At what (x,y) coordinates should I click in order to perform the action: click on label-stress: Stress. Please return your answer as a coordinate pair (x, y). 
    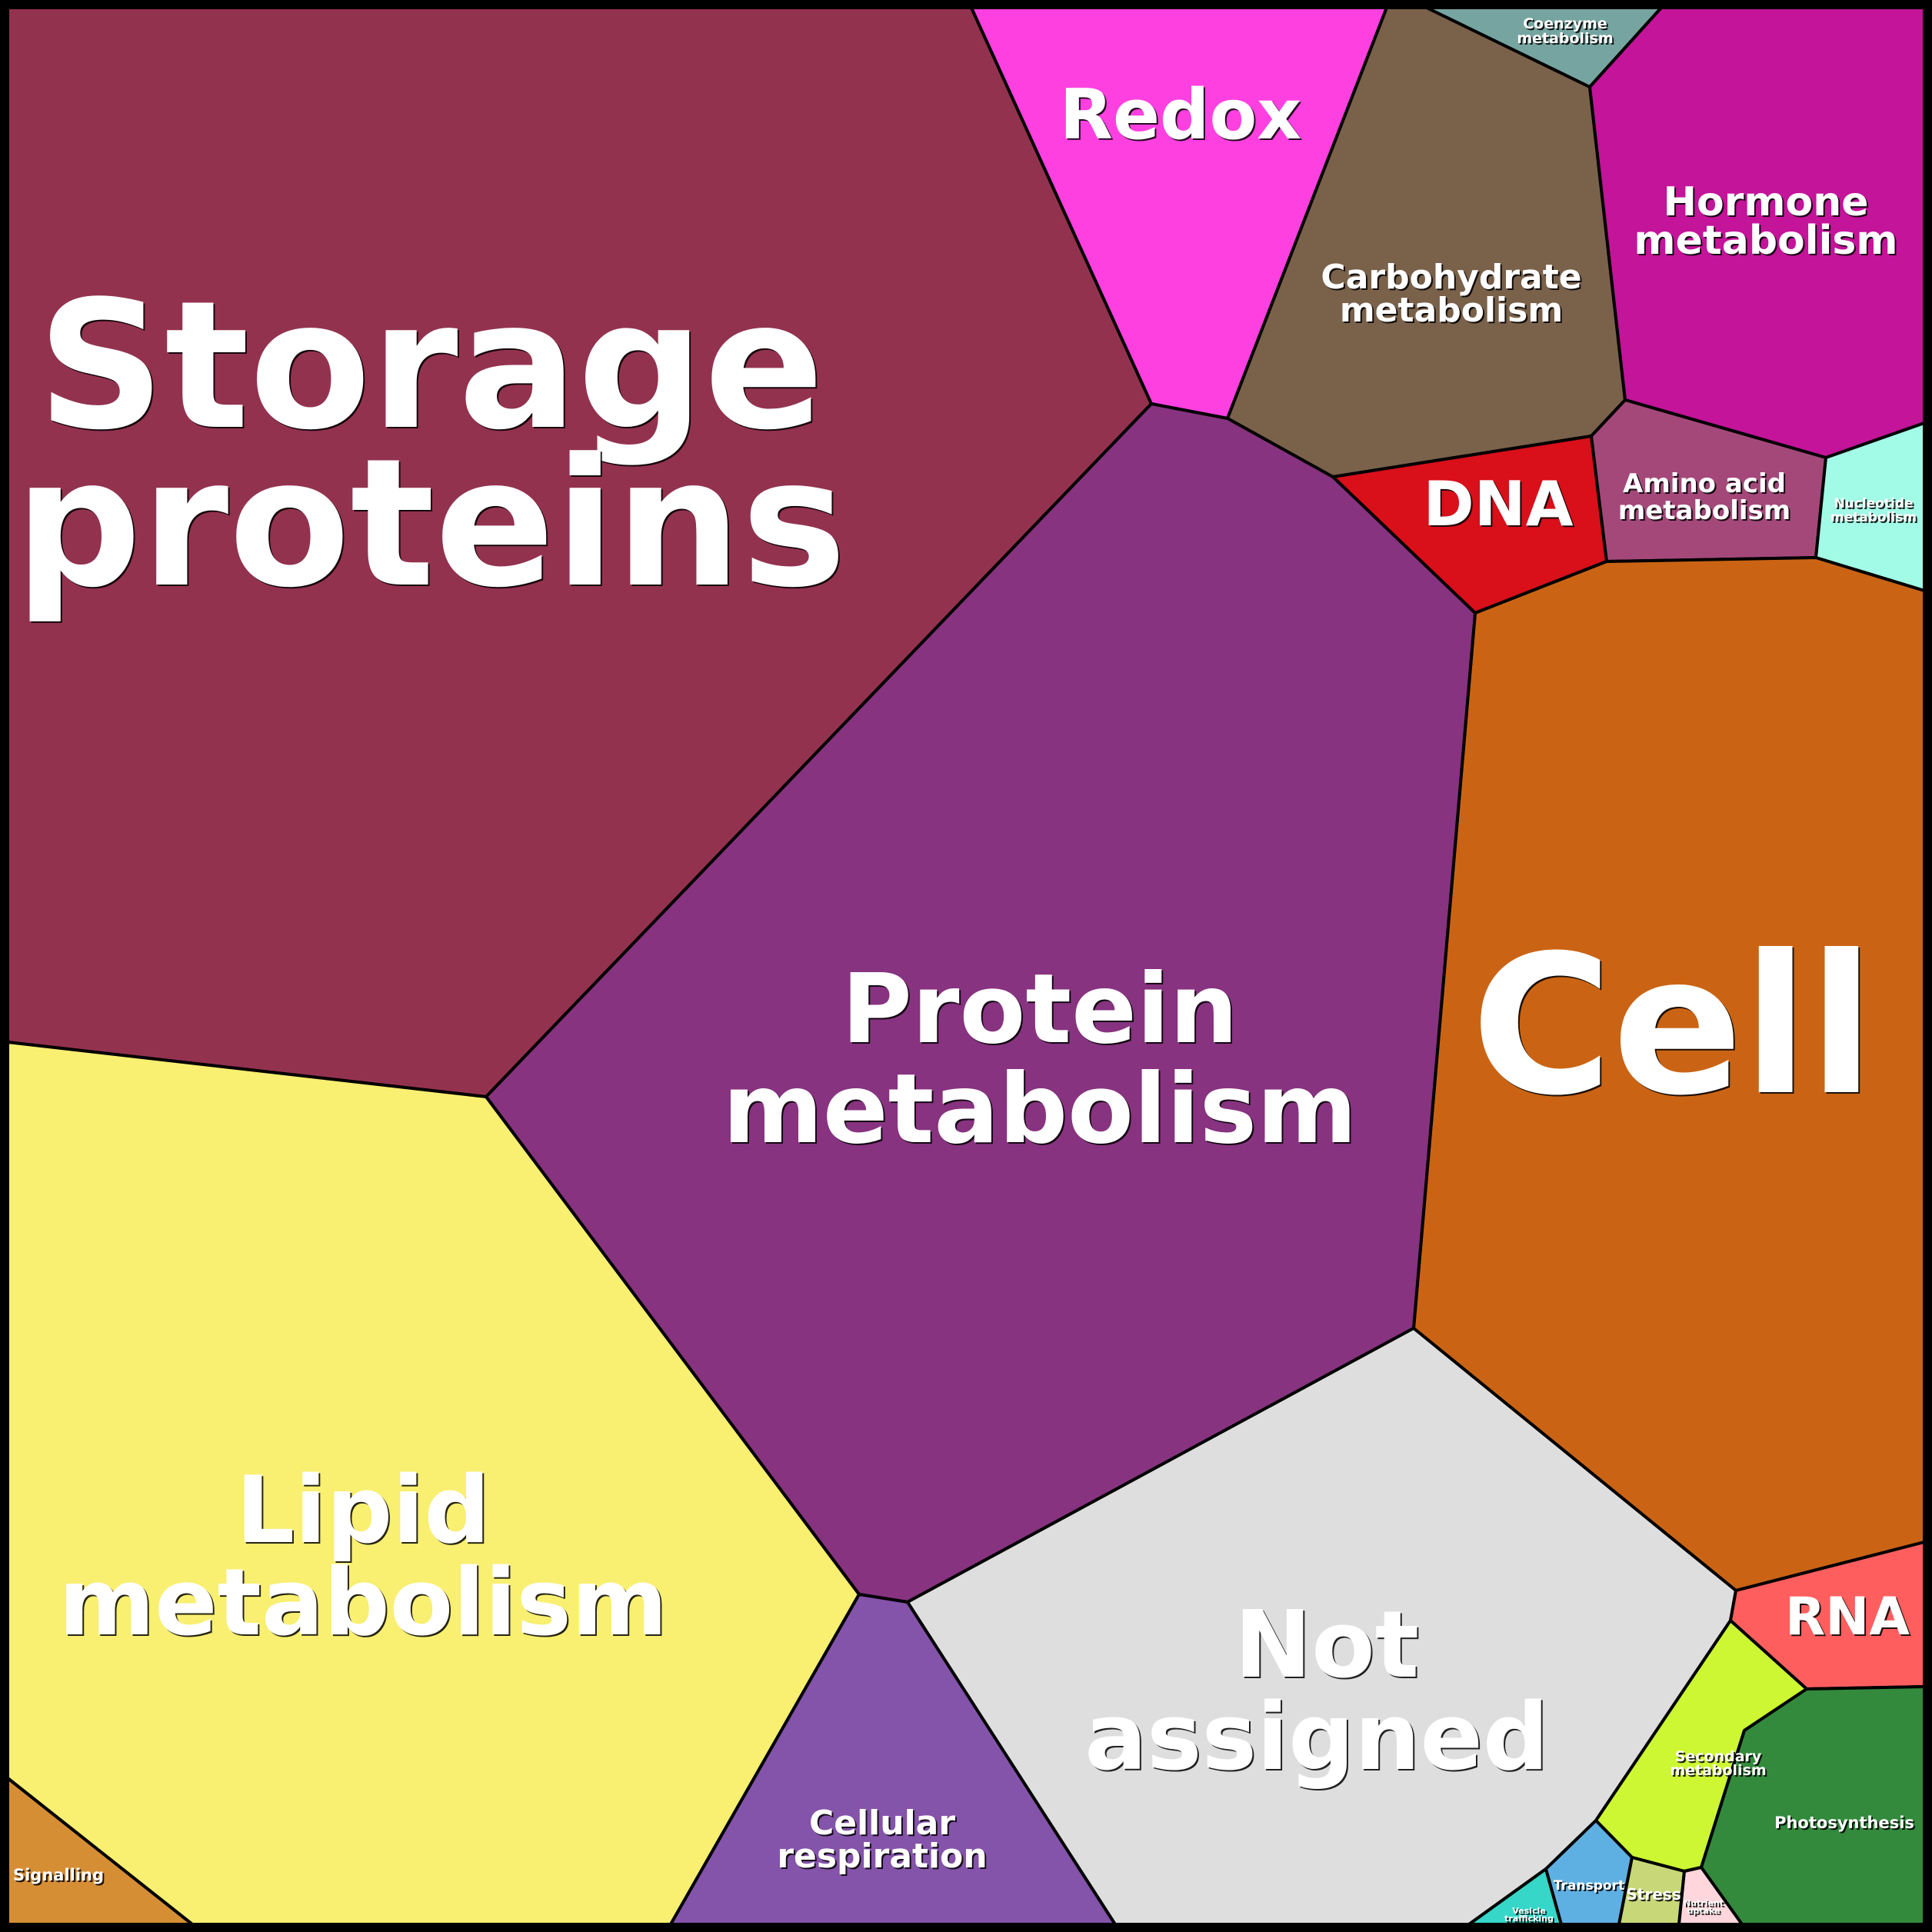
    Looking at the image, I should click on (1653, 1894).